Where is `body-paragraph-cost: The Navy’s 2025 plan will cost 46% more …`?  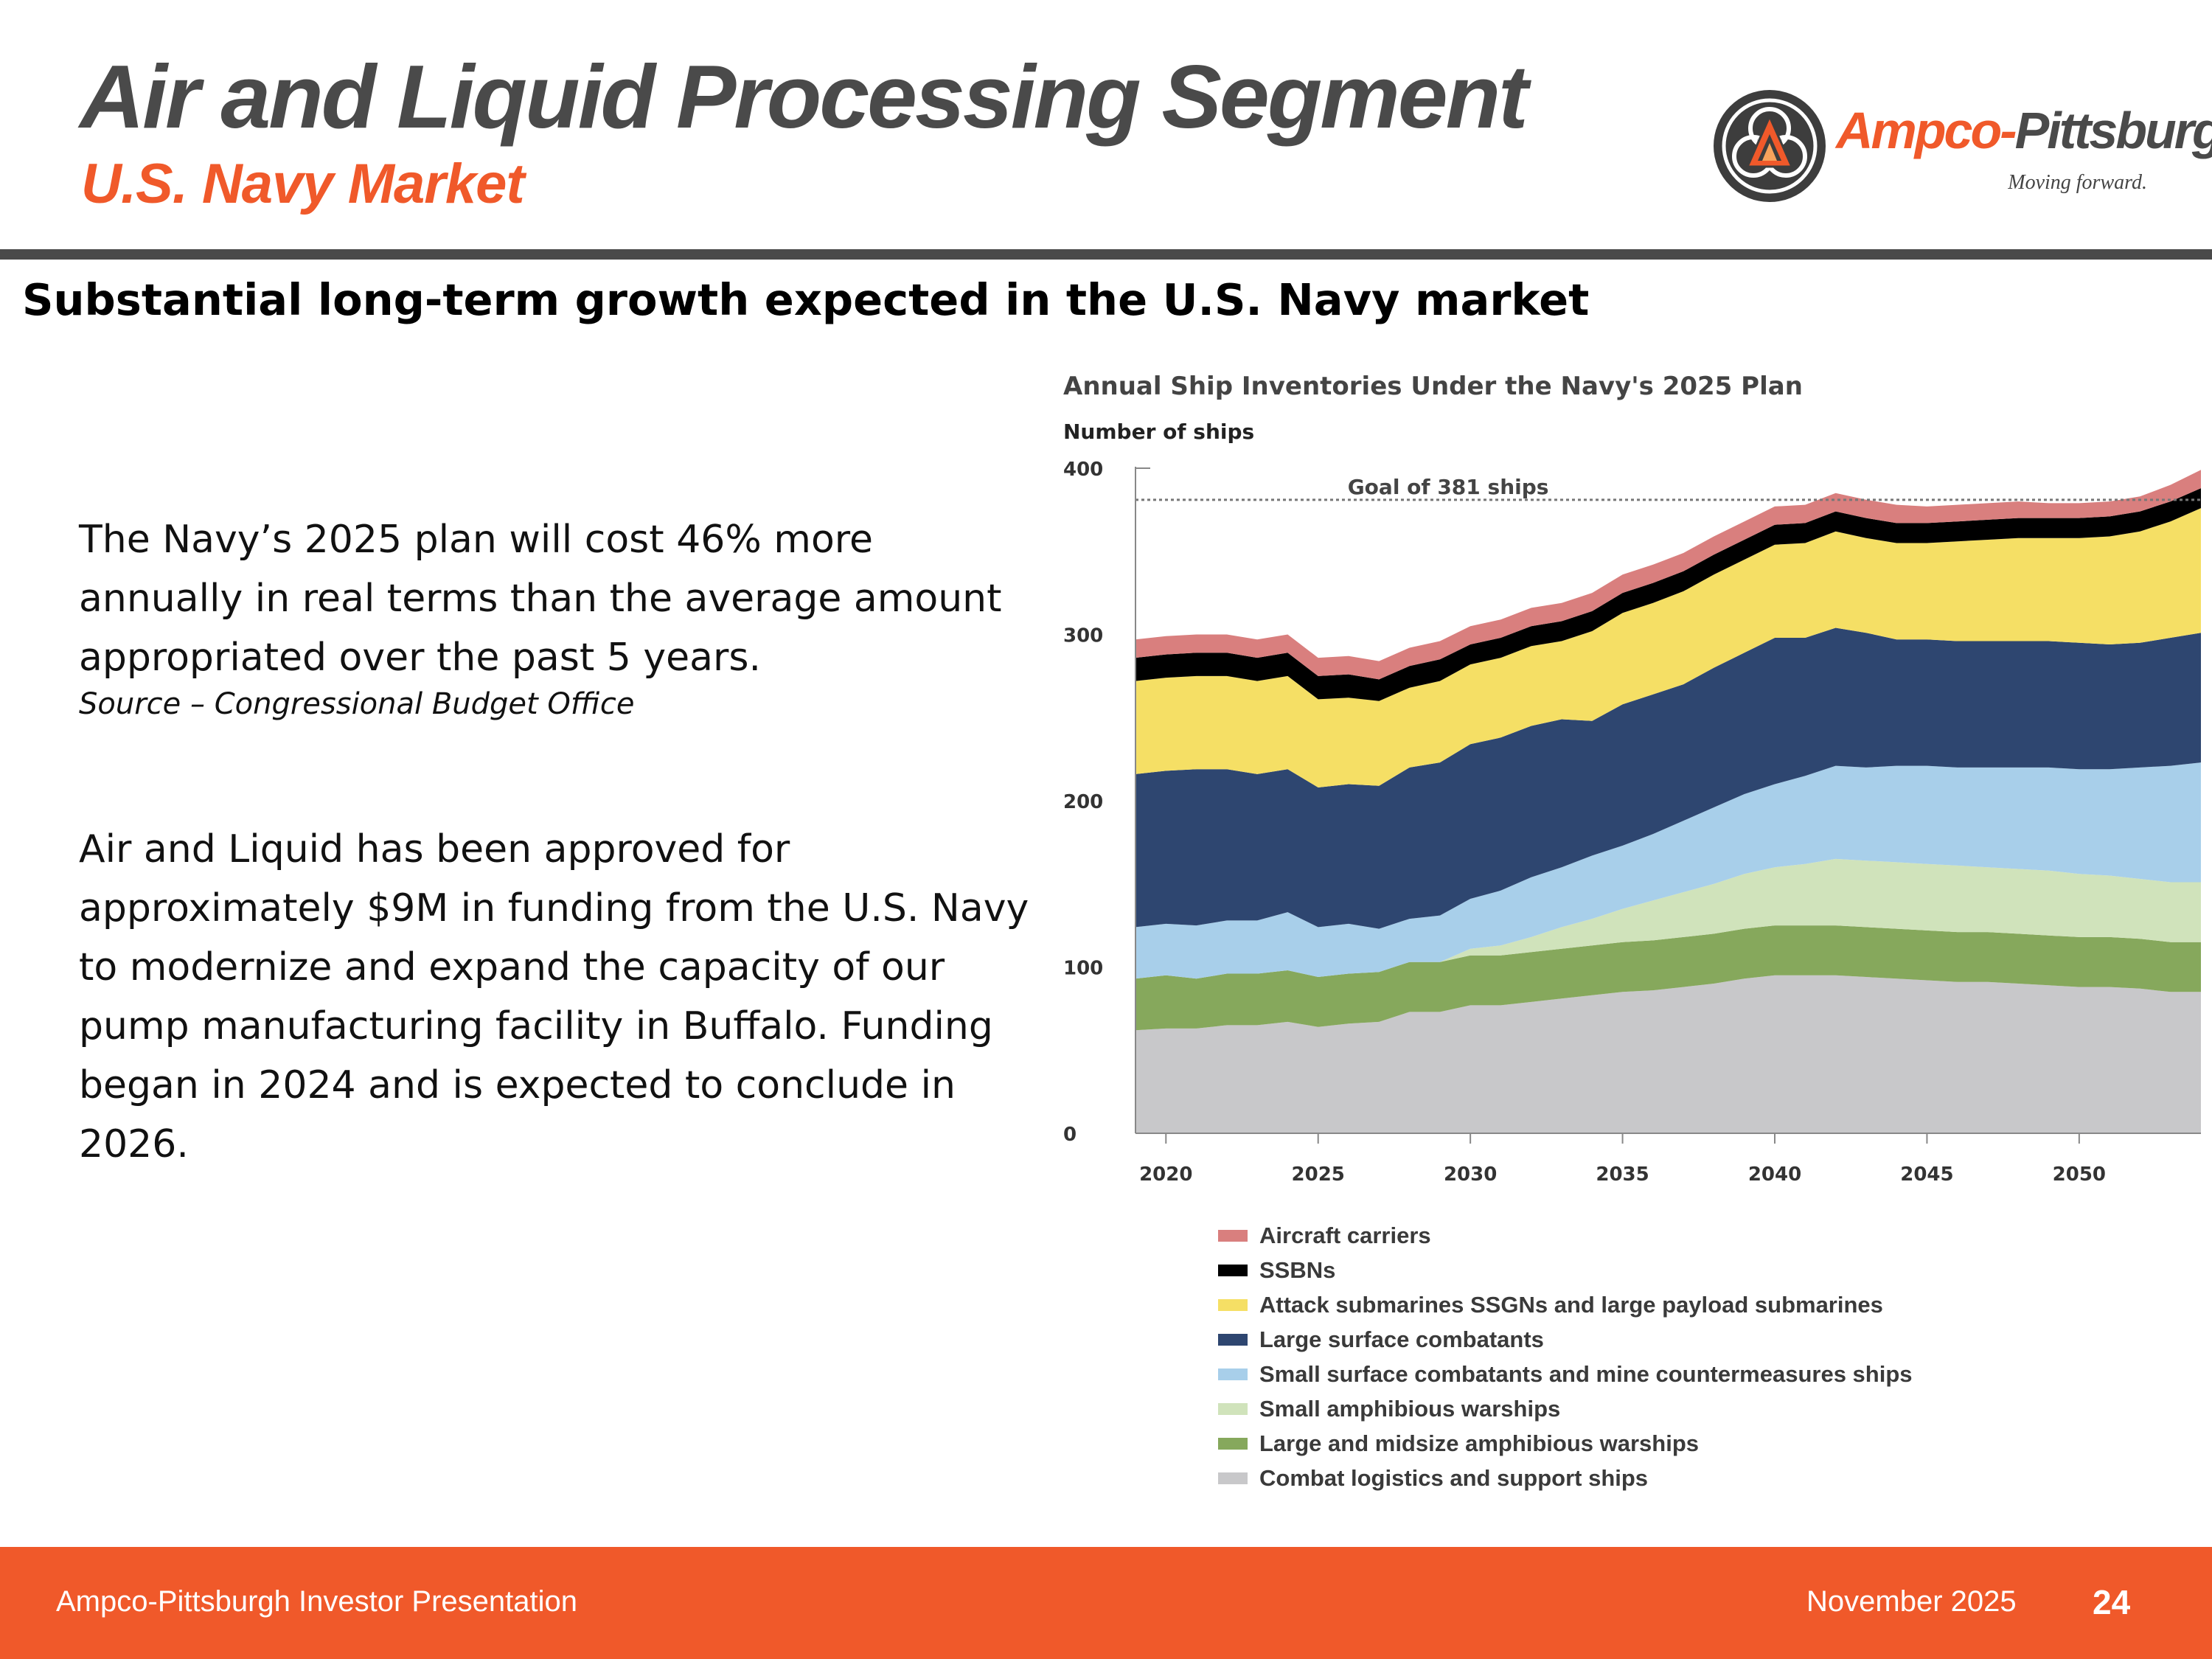
body-paragraph-cost: The Navy’s 2025 plan will cost 46% more … is located at coordinates (540, 599).